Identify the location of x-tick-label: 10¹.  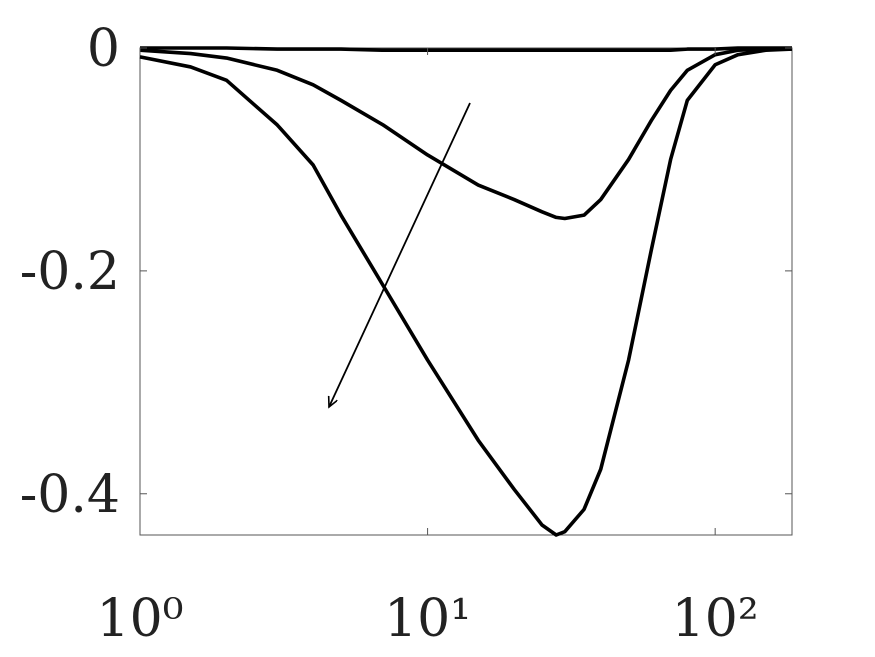
(427, 619).